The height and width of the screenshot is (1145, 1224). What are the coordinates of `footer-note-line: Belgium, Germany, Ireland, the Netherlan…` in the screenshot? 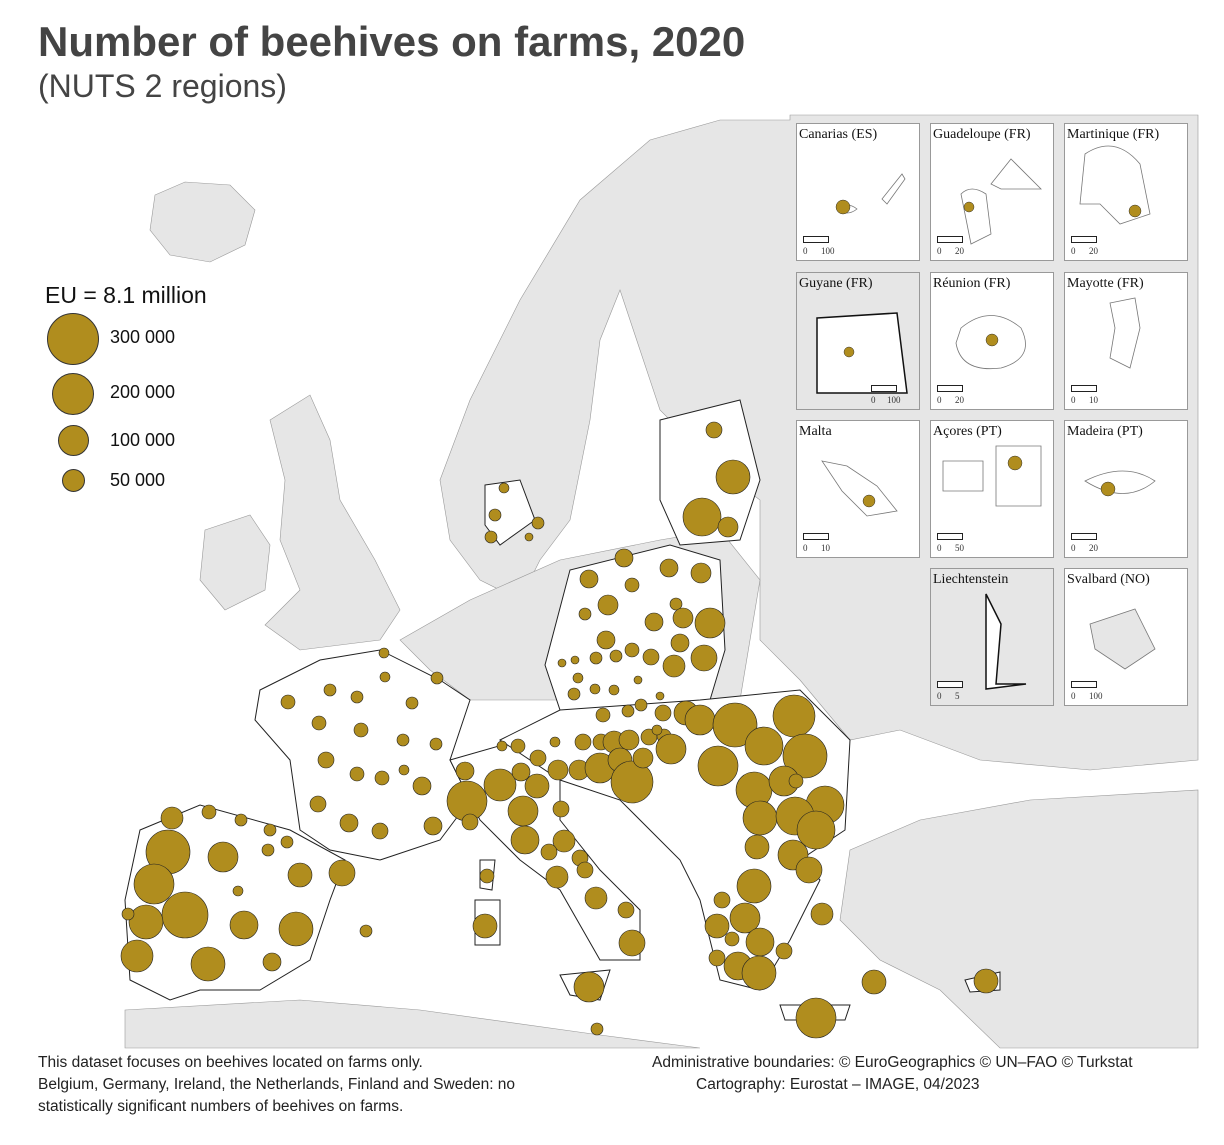 It's located at (277, 1084).